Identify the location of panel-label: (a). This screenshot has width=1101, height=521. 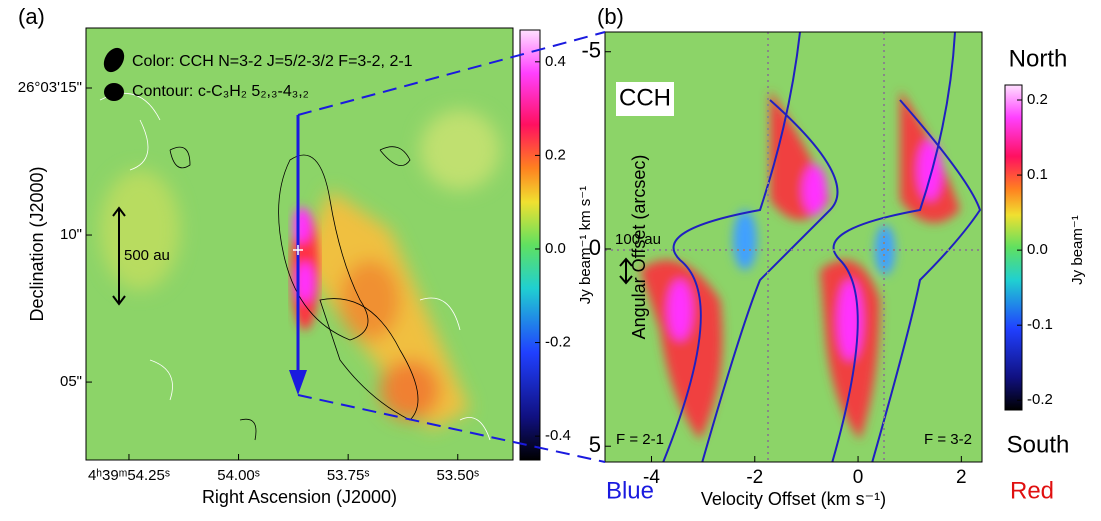
(31, 16).